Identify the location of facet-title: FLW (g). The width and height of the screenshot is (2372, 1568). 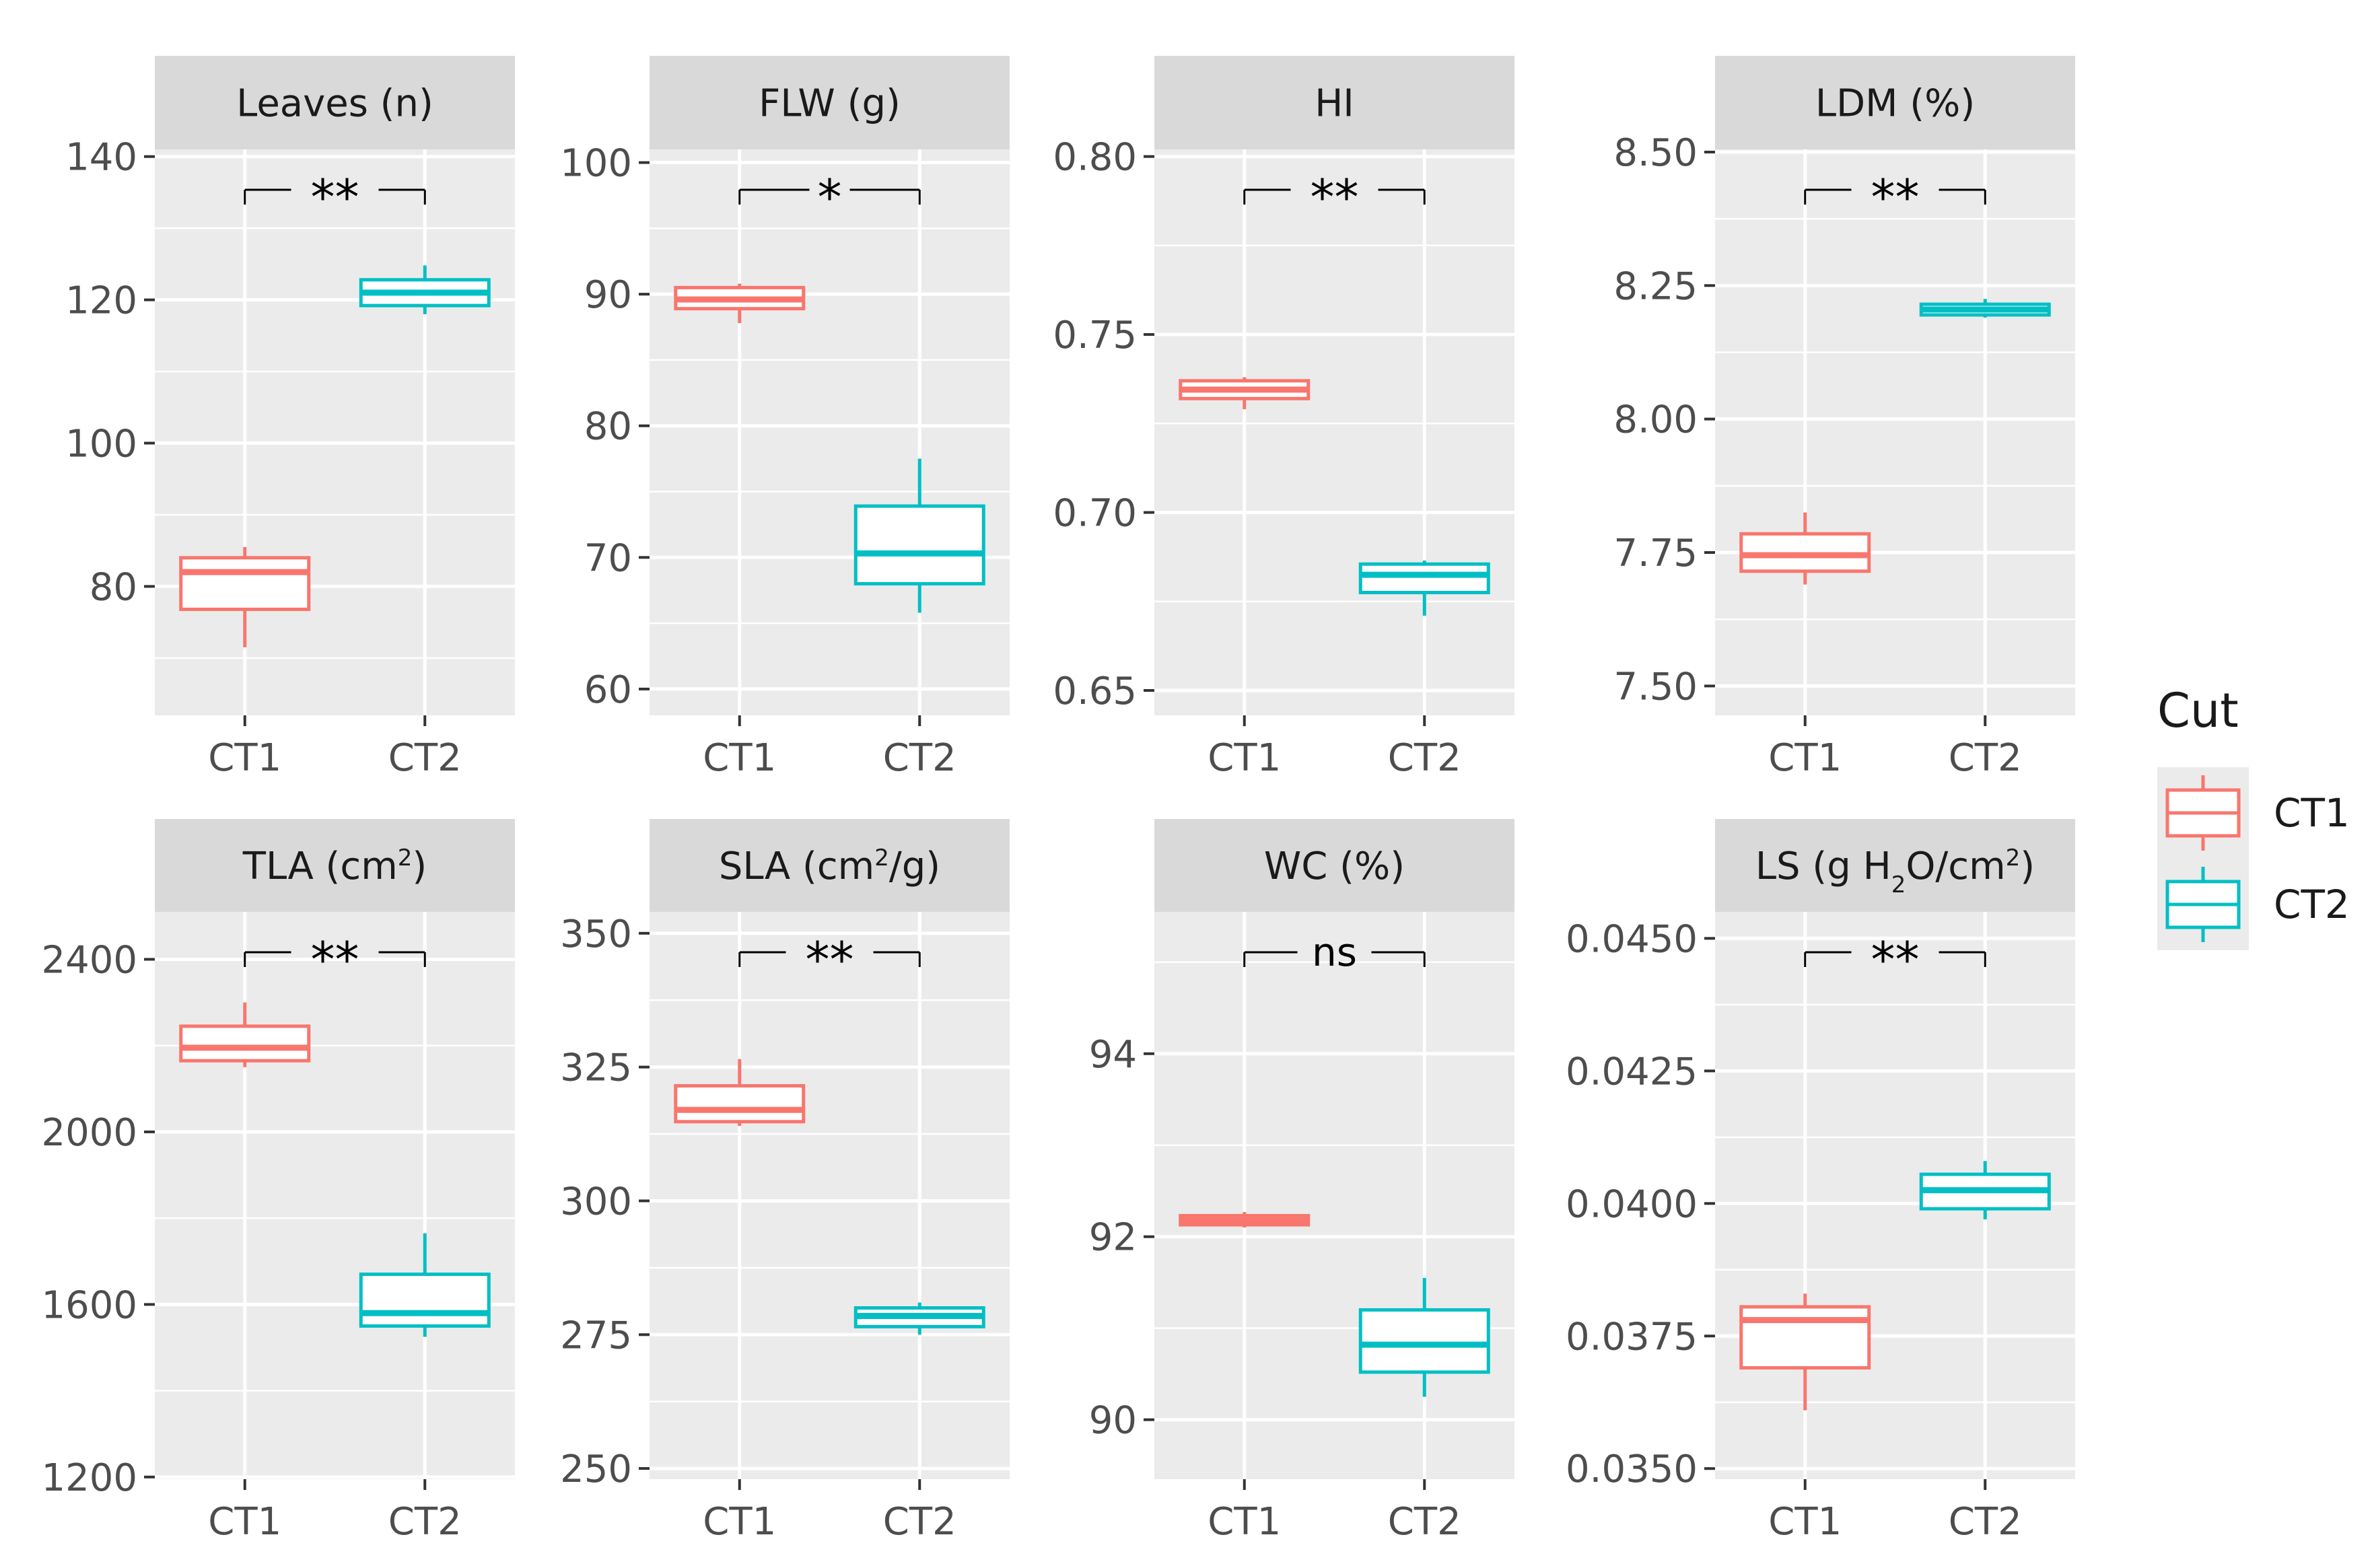
(830, 104).